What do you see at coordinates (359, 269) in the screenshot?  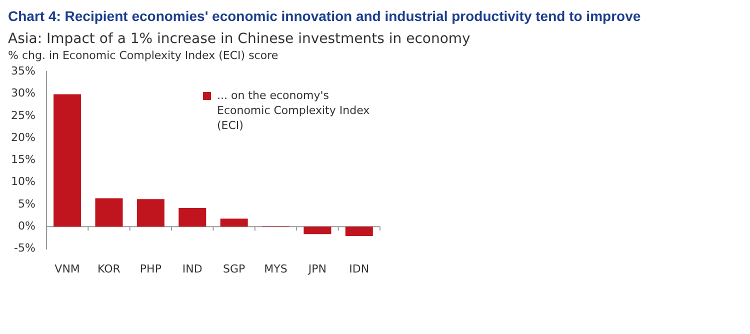 I see `x-tick-label: IDN` at bounding box center [359, 269].